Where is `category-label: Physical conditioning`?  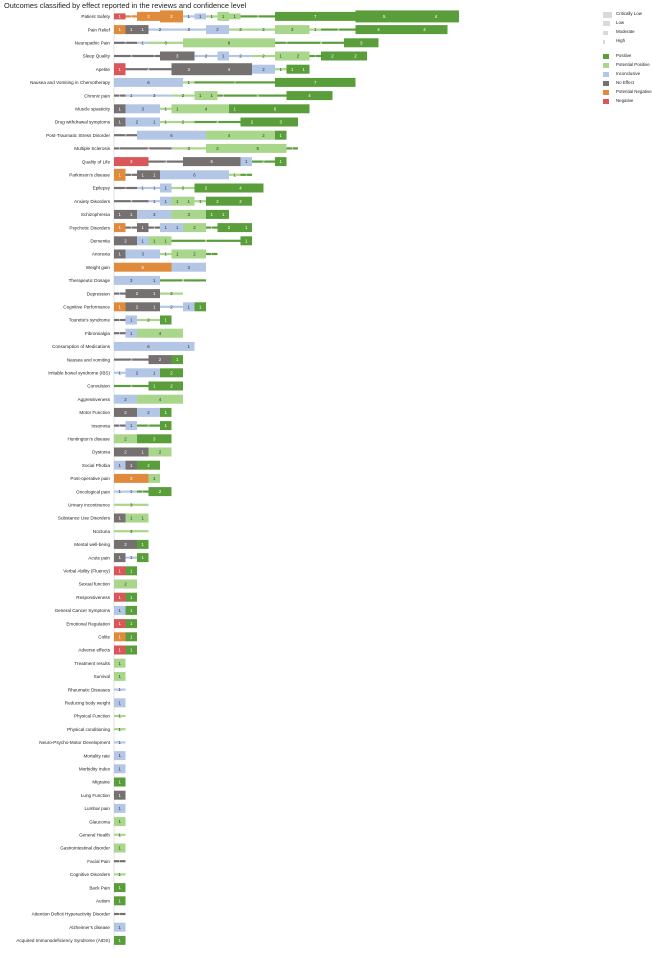 category-label: Physical conditioning is located at coordinates (88, 729).